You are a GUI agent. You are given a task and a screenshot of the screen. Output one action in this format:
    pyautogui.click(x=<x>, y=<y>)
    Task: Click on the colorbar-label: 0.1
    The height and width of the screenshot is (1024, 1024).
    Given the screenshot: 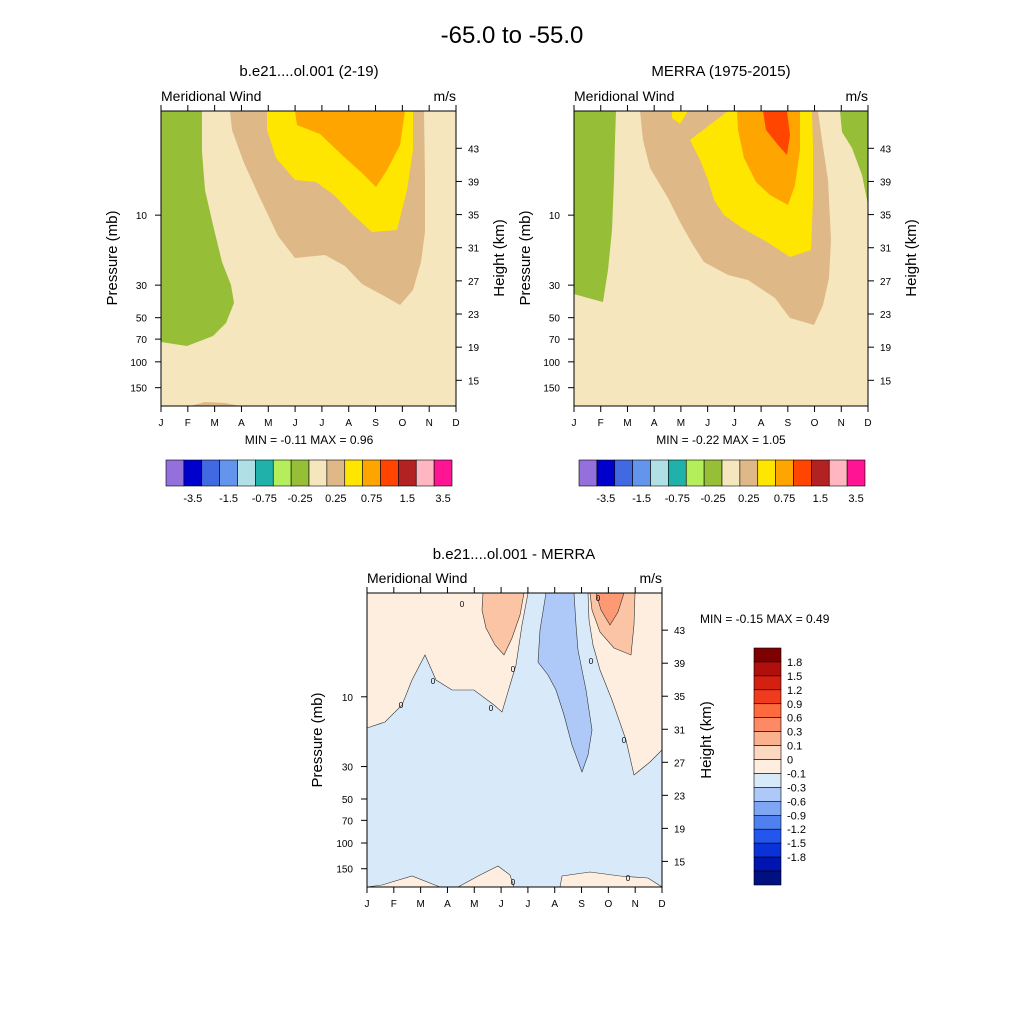 What is the action you would take?
    pyautogui.click(x=794, y=747)
    